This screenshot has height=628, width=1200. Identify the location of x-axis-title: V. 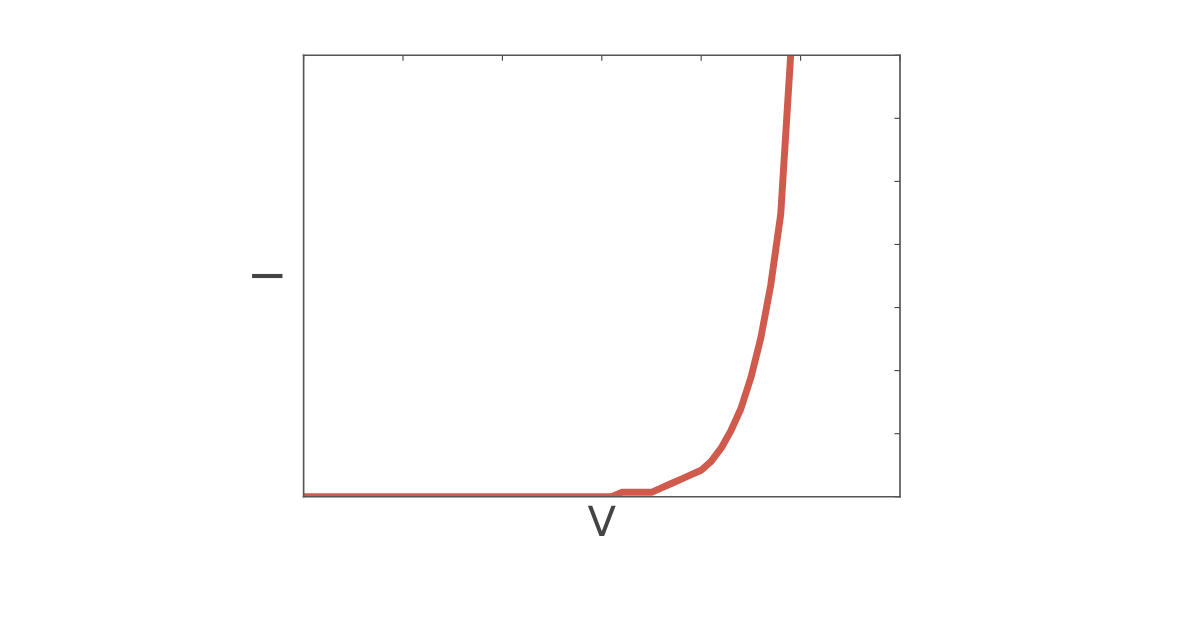
(601, 521).